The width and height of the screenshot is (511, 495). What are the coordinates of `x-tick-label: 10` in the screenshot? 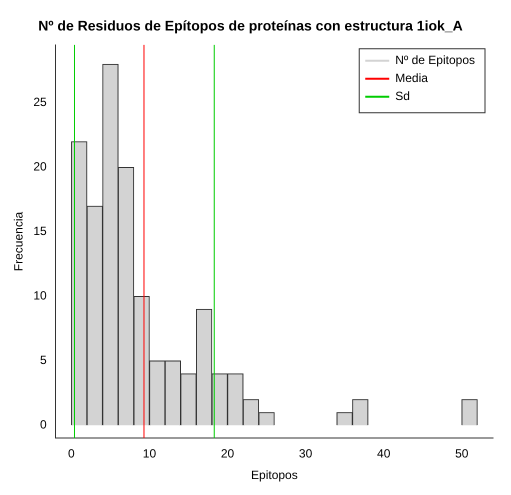 It's located at (149, 453).